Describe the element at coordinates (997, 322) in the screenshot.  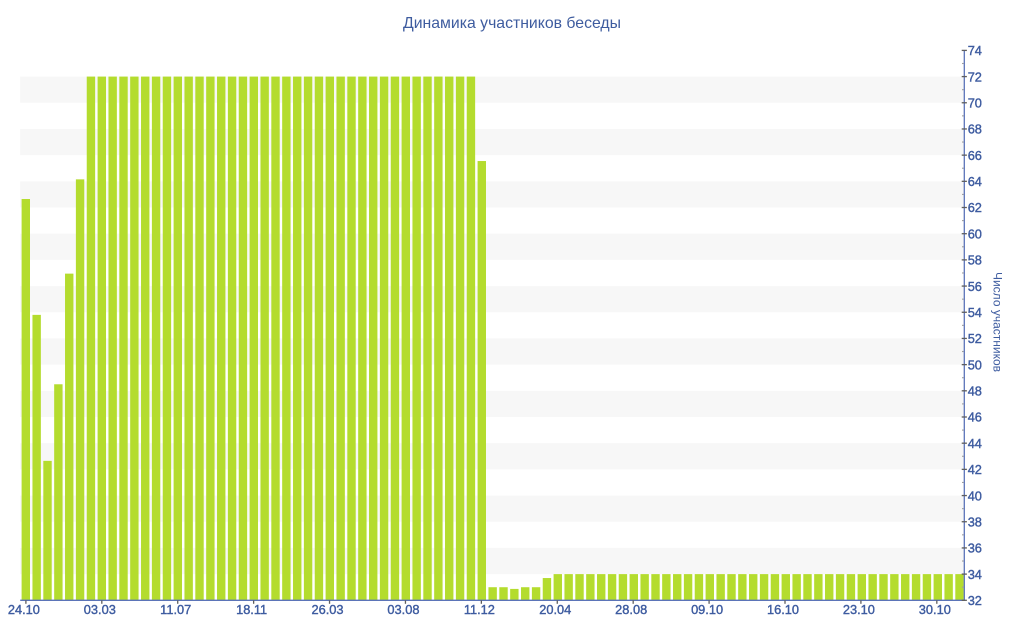
I see `svg-text: Число участников` at that location.